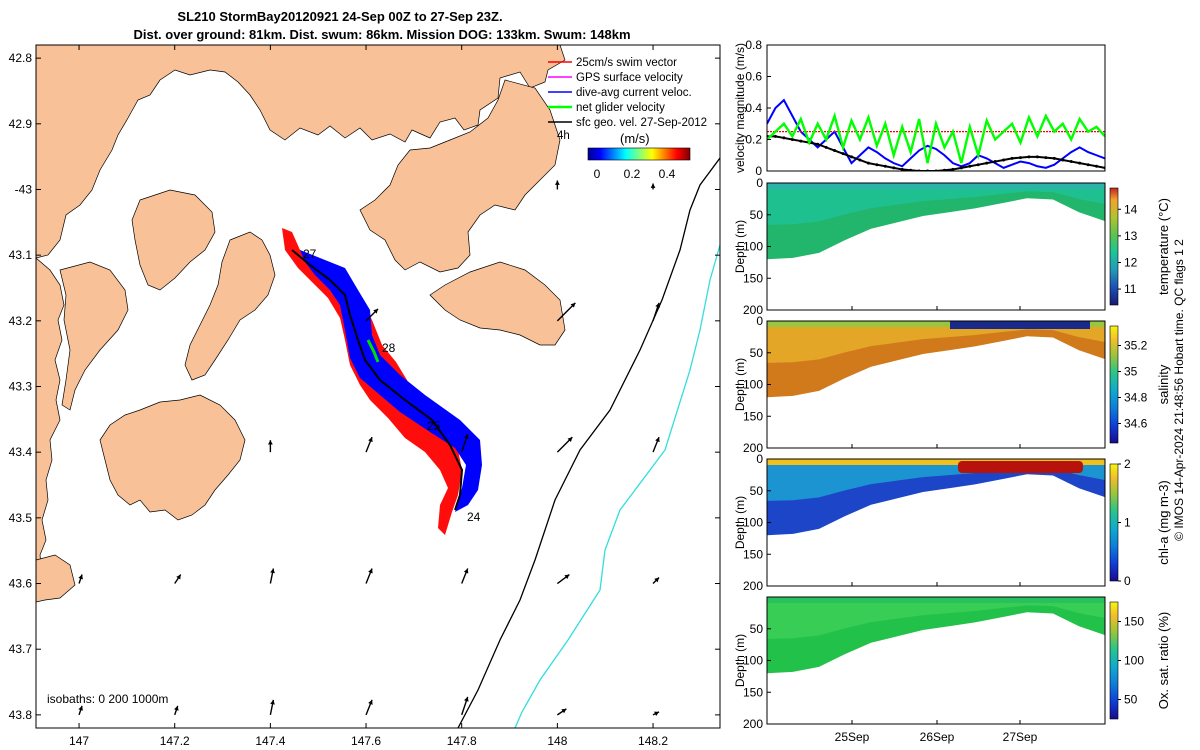 The height and width of the screenshot is (750, 1200). What do you see at coordinates (1163, 246) in the screenshot?
I see `colorbar-label: temperature (°C)` at bounding box center [1163, 246].